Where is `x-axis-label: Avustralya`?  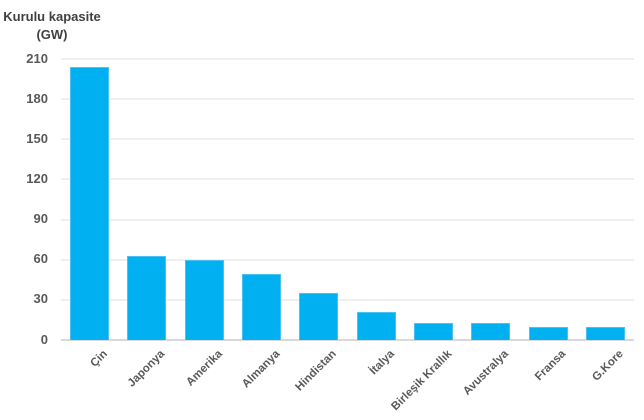 x-axis-label: Avustralya is located at coordinates (486, 373).